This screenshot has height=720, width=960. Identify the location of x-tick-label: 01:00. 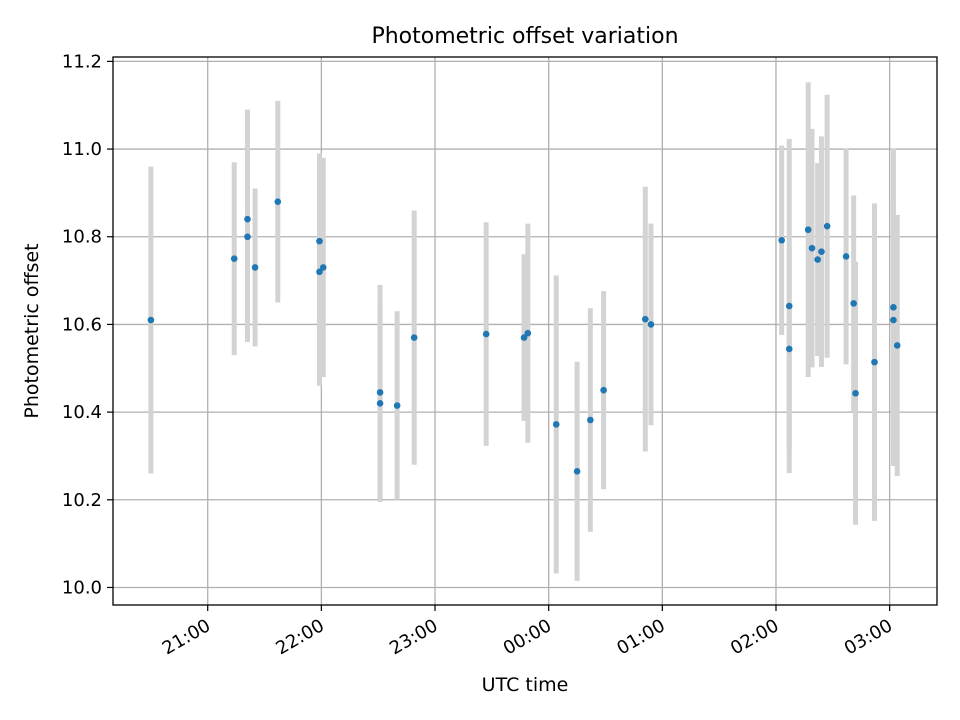
(640, 637).